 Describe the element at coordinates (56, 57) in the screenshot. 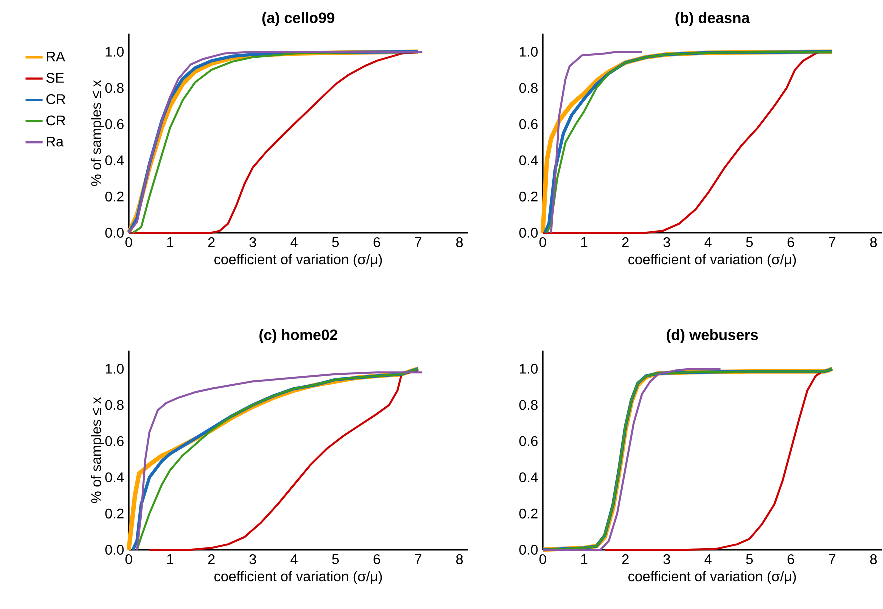

I see `legend-label: RA` at that location.